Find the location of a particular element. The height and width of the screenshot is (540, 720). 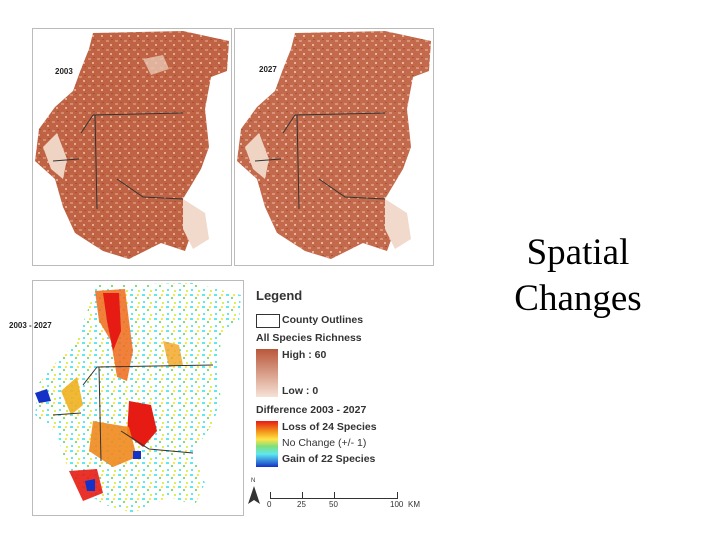

map-2003-panel: 2003 is located at coordinates (132, 147).